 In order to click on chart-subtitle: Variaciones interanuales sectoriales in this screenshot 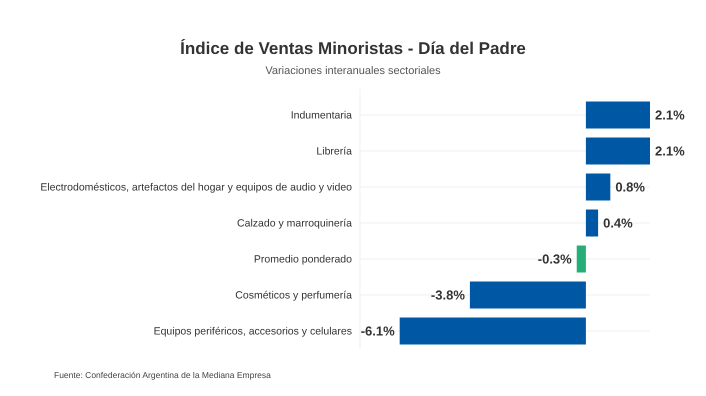, I will do `click(353, 71)`.